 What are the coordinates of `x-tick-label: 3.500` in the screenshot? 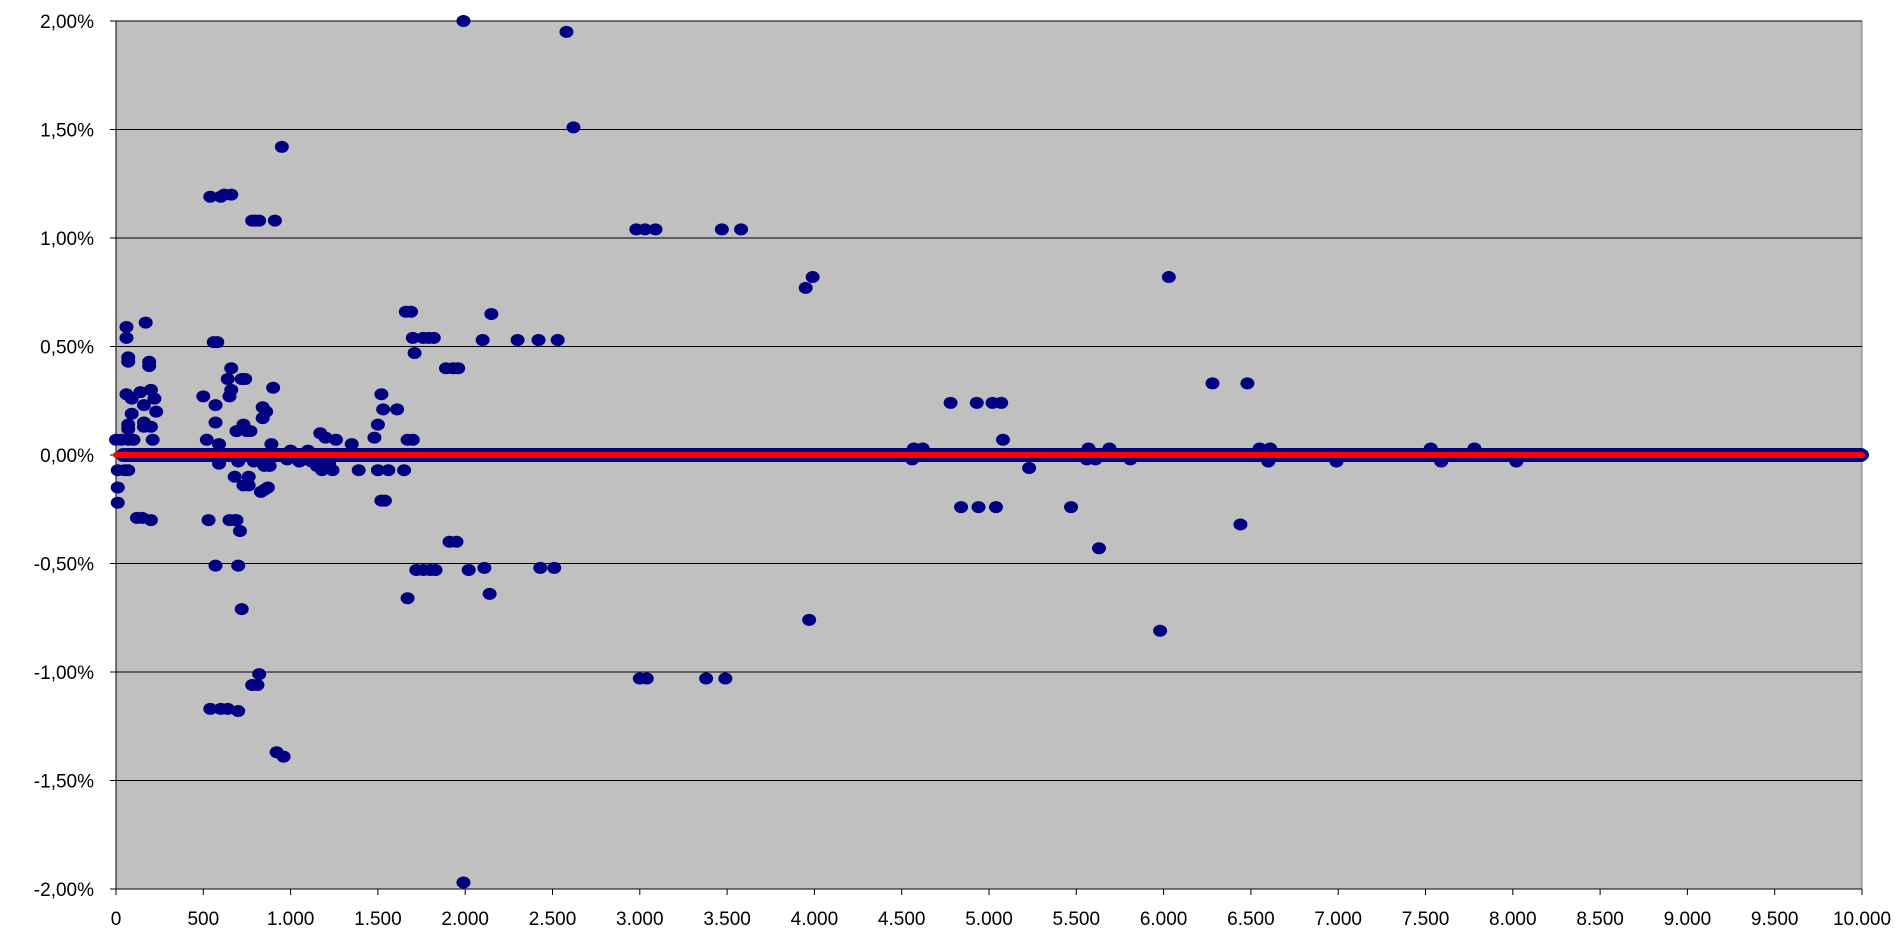 It's located at (727, 919).